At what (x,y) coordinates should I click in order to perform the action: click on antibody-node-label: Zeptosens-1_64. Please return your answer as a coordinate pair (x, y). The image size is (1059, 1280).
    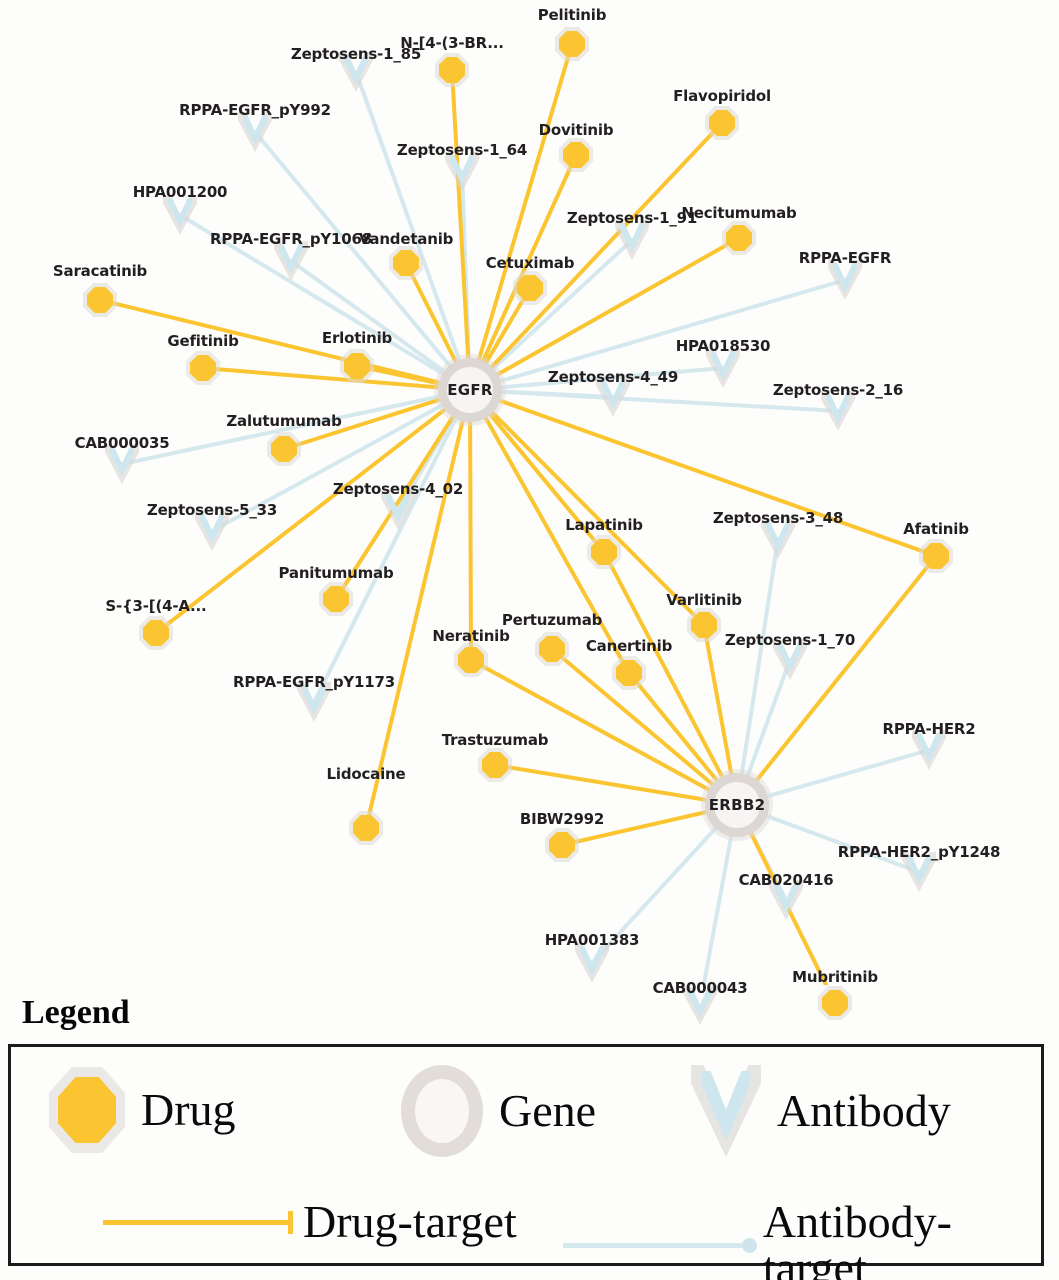
    Looking at the image, I should click on (462, 150).